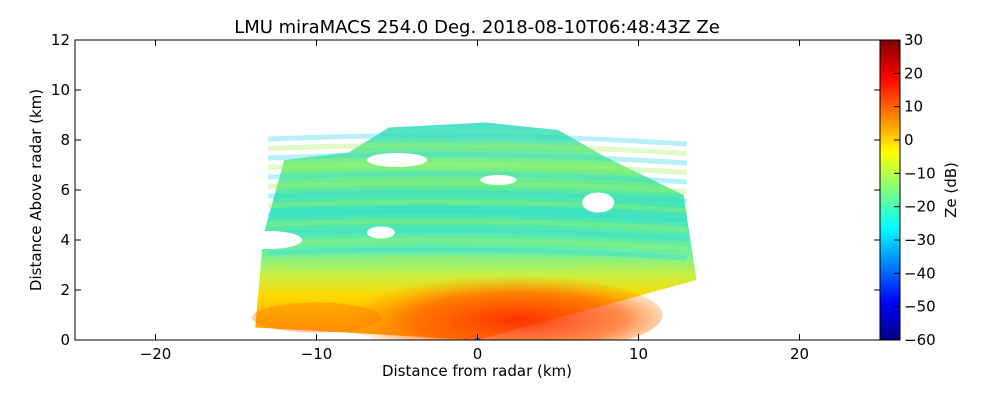  What do you see at coordinates (799, 354) in the screenshot?
I see `x-tick-label: 20` at bounding box center [799, 354].